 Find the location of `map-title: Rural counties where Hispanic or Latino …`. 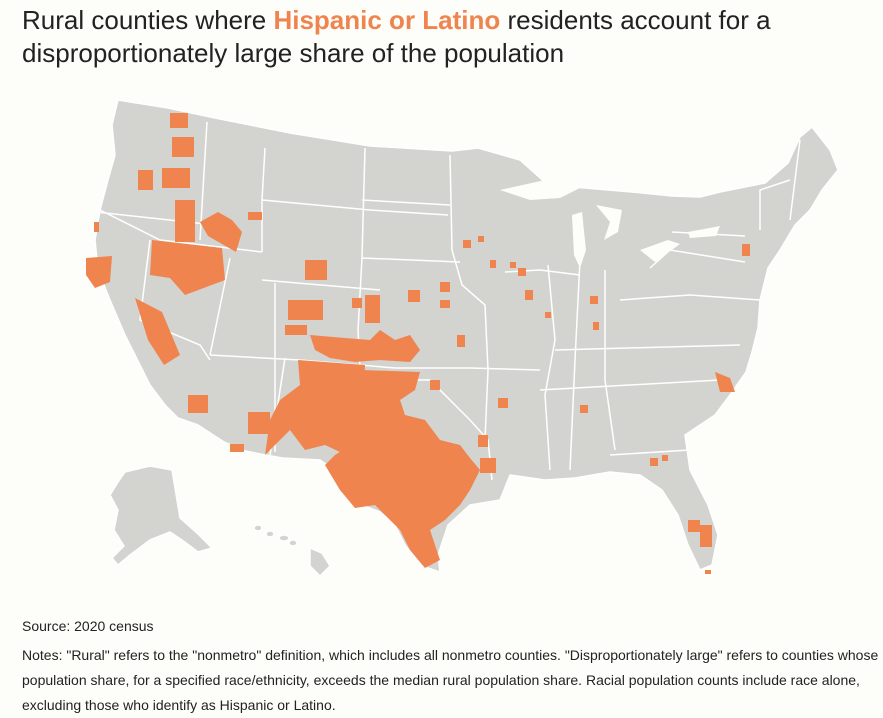

map-title: Rural counties where Hispanic or Latino … is located at coordinates (442, 37).